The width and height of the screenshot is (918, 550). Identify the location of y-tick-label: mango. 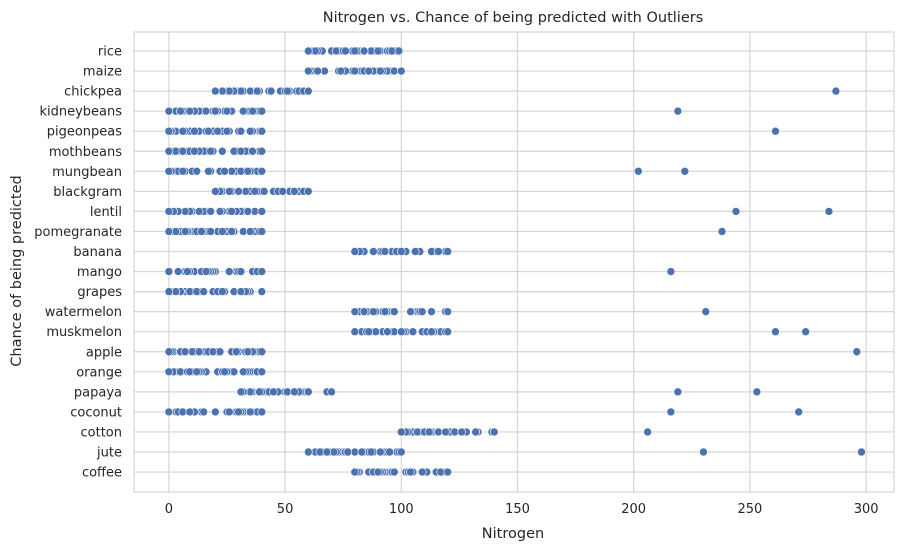
(99, 272).